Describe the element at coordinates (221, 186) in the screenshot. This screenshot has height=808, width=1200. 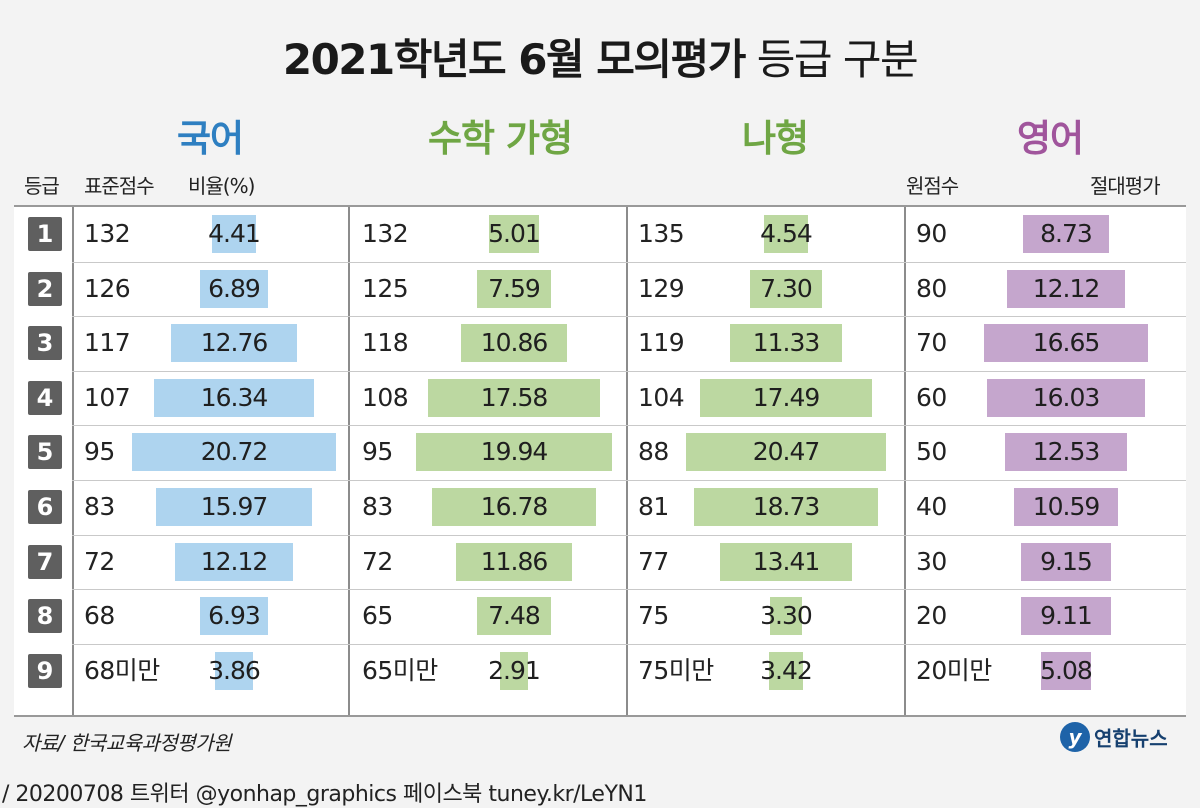
I see `header-ratio: 비율(%)` at that location.